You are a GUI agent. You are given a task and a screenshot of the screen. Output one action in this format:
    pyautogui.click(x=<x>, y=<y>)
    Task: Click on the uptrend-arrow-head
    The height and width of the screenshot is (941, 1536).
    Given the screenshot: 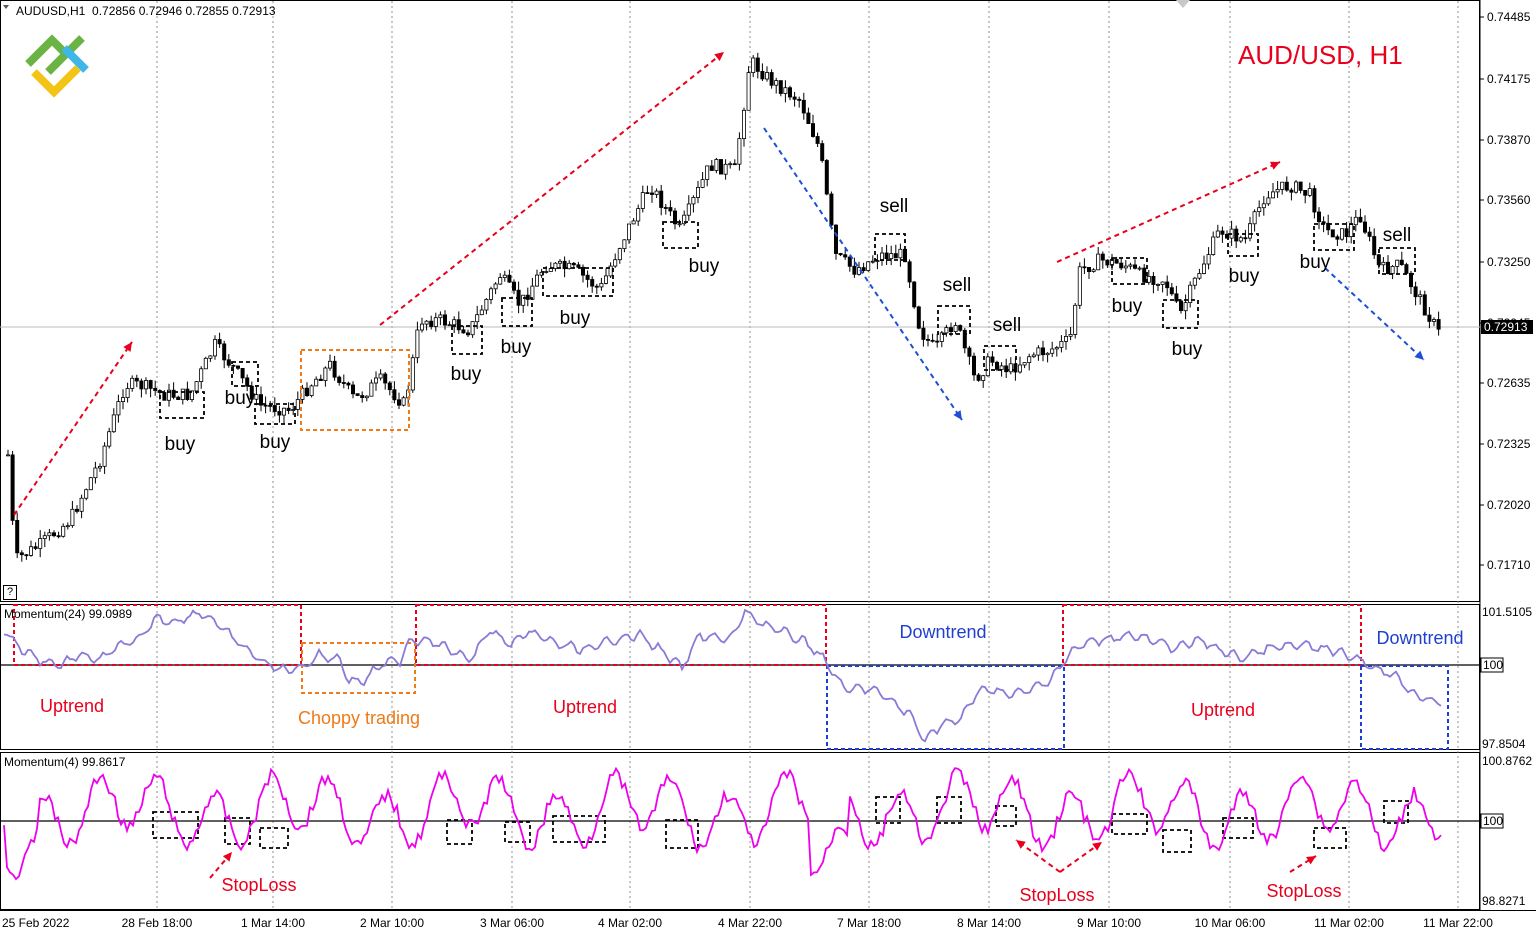 What is the action you would take?
    pyautogui.click(x=1275, y=165)
    